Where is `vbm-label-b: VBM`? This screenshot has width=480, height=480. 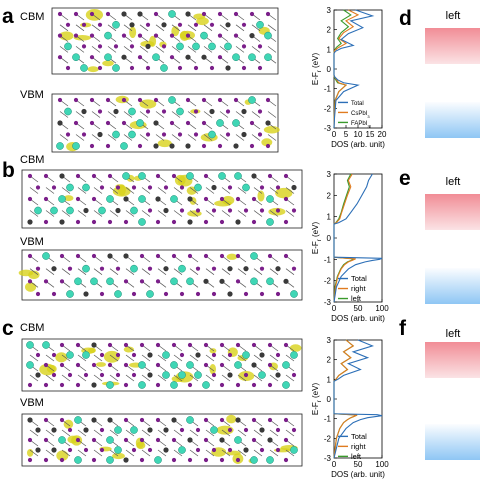 vbm-label-b: VBM is located at coordinates (32, 242).